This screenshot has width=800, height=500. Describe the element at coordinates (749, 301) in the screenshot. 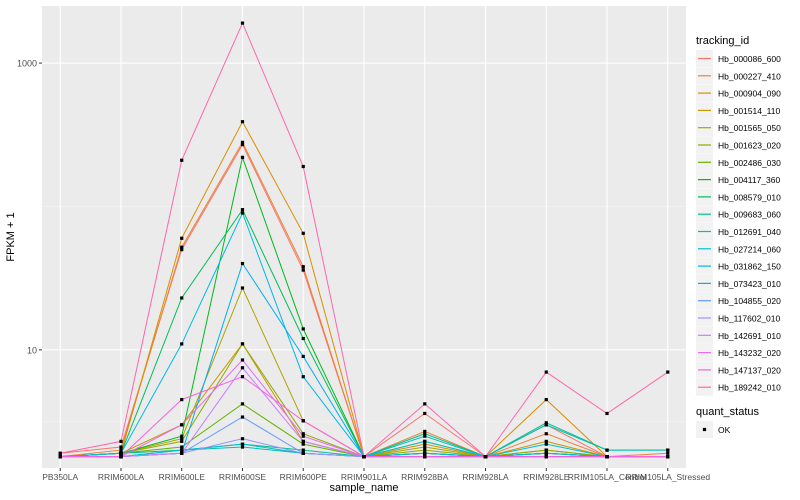

I see `legend-label: Hb_104855_020` at that location.